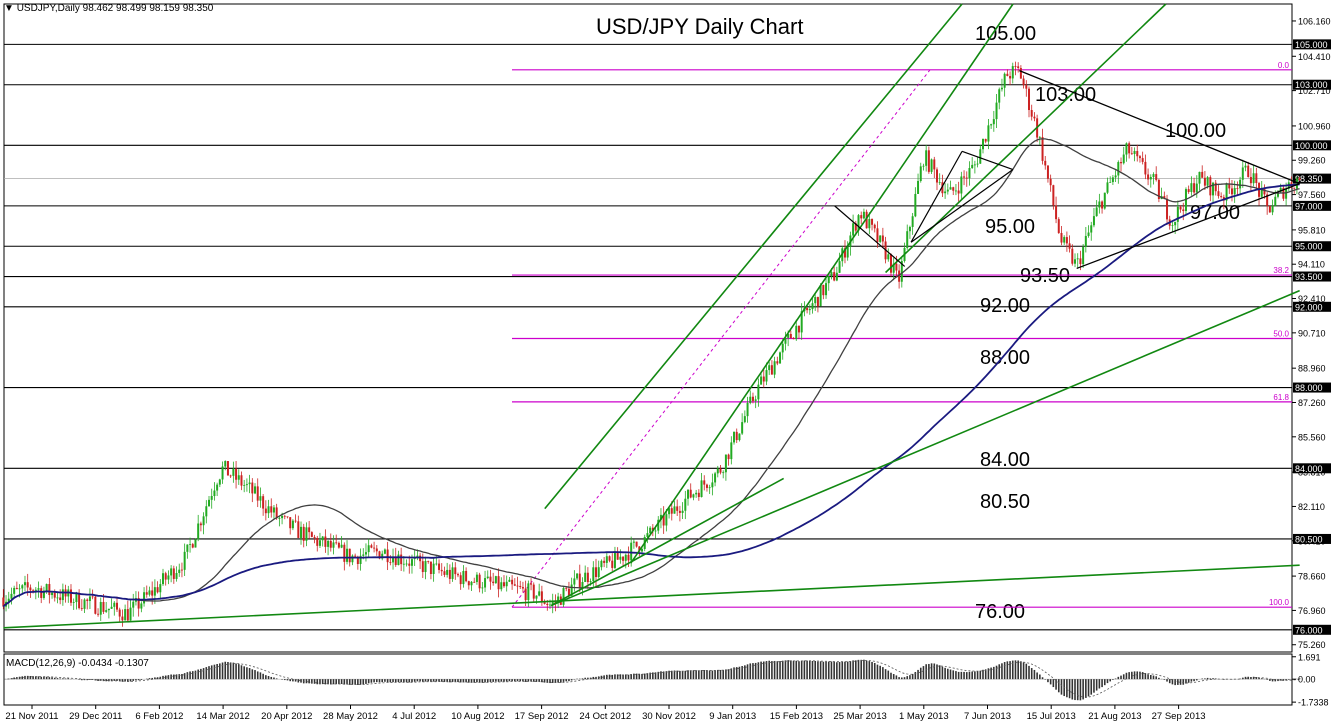 The image size is (1333, 723). What do you see at coordinates (1309, 388) in the screenshot?
I see `level-tag: 88.000` at bounding box center [1309, 388].